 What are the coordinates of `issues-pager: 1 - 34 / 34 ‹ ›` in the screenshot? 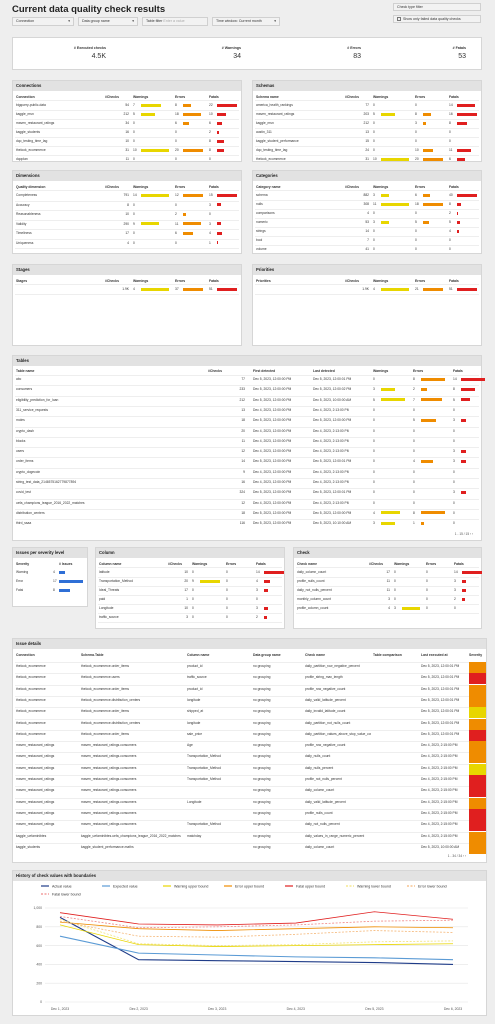 It's located at (456, 856).